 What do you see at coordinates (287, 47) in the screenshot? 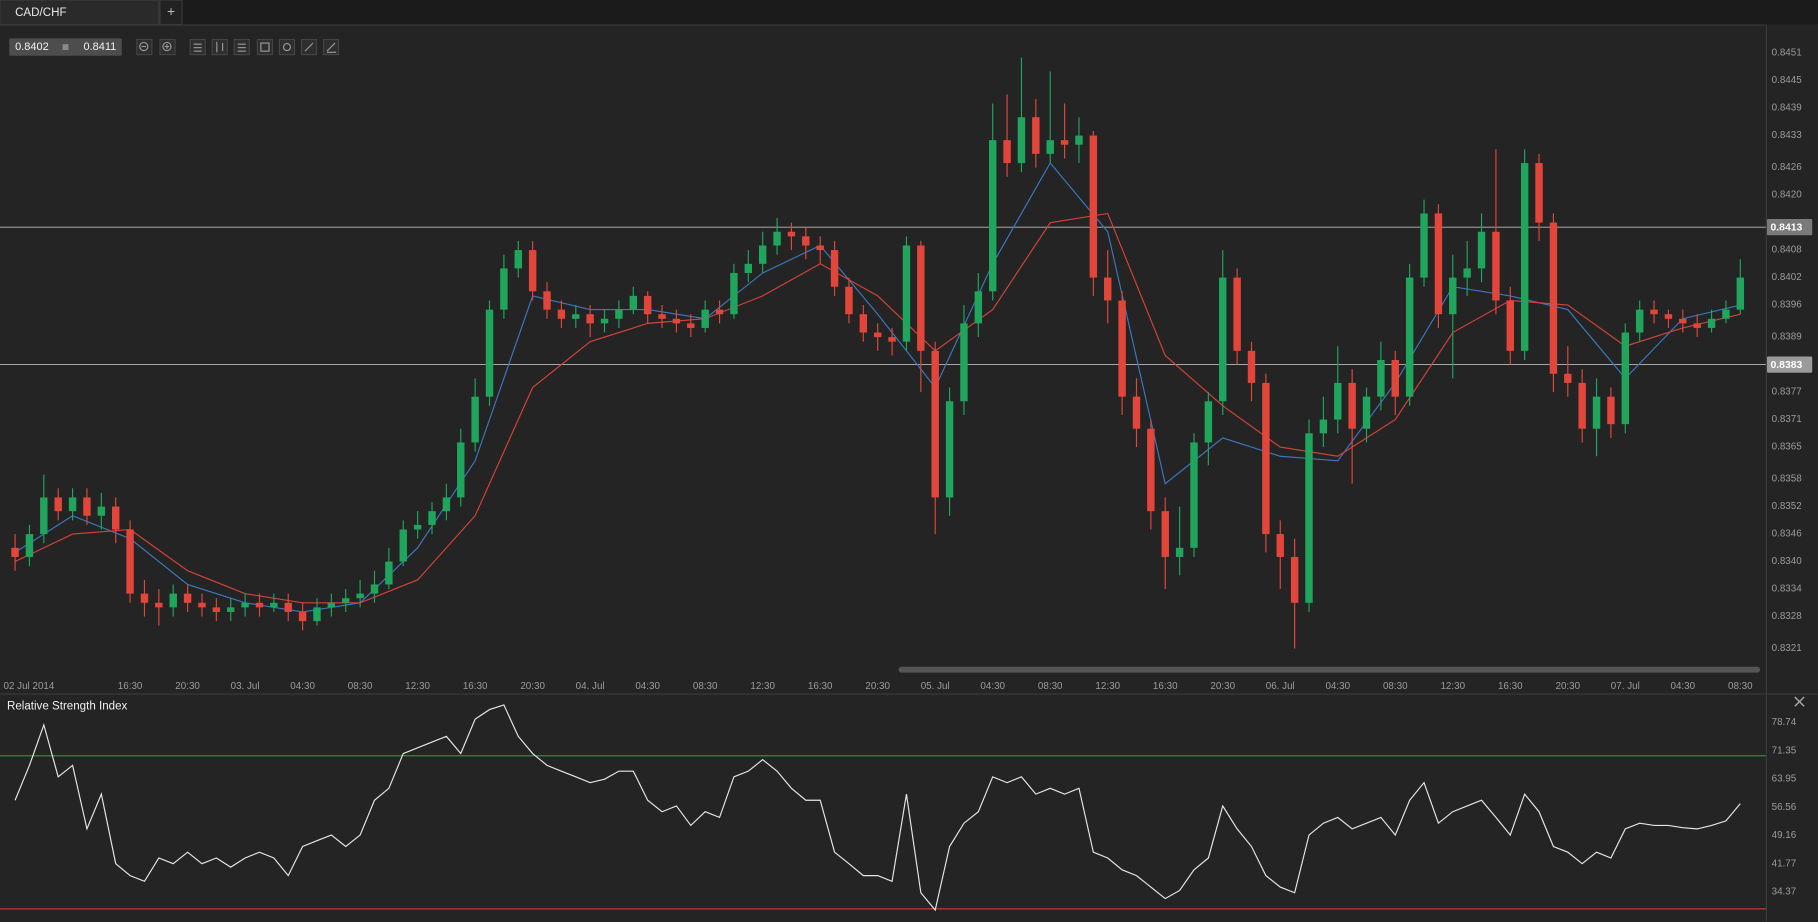
I see `objects` at bounding box center [287, 47].